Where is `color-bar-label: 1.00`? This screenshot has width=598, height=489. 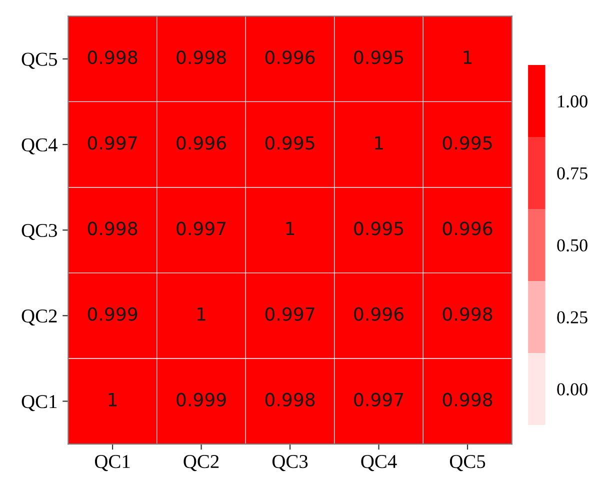
color-bar-label: 1.00 is located at coordinates (573, 101).